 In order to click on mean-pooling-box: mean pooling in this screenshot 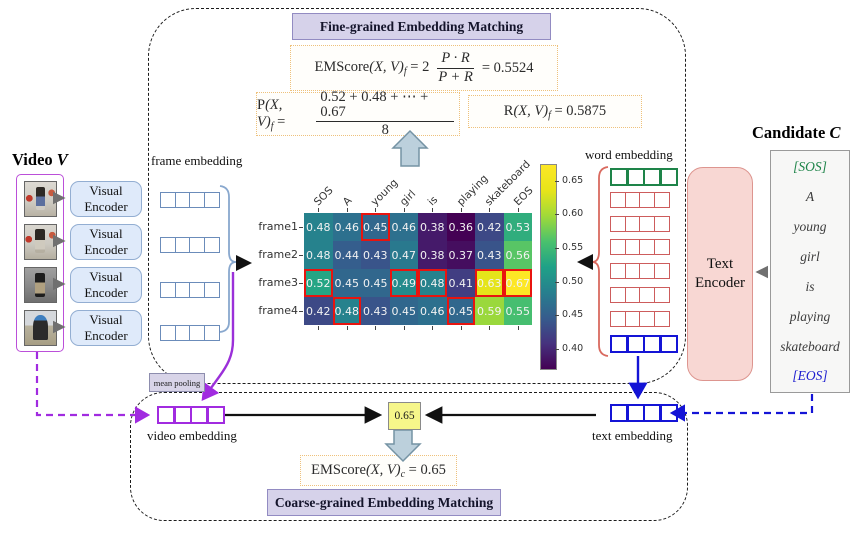, I will do `click(177, 382)`.